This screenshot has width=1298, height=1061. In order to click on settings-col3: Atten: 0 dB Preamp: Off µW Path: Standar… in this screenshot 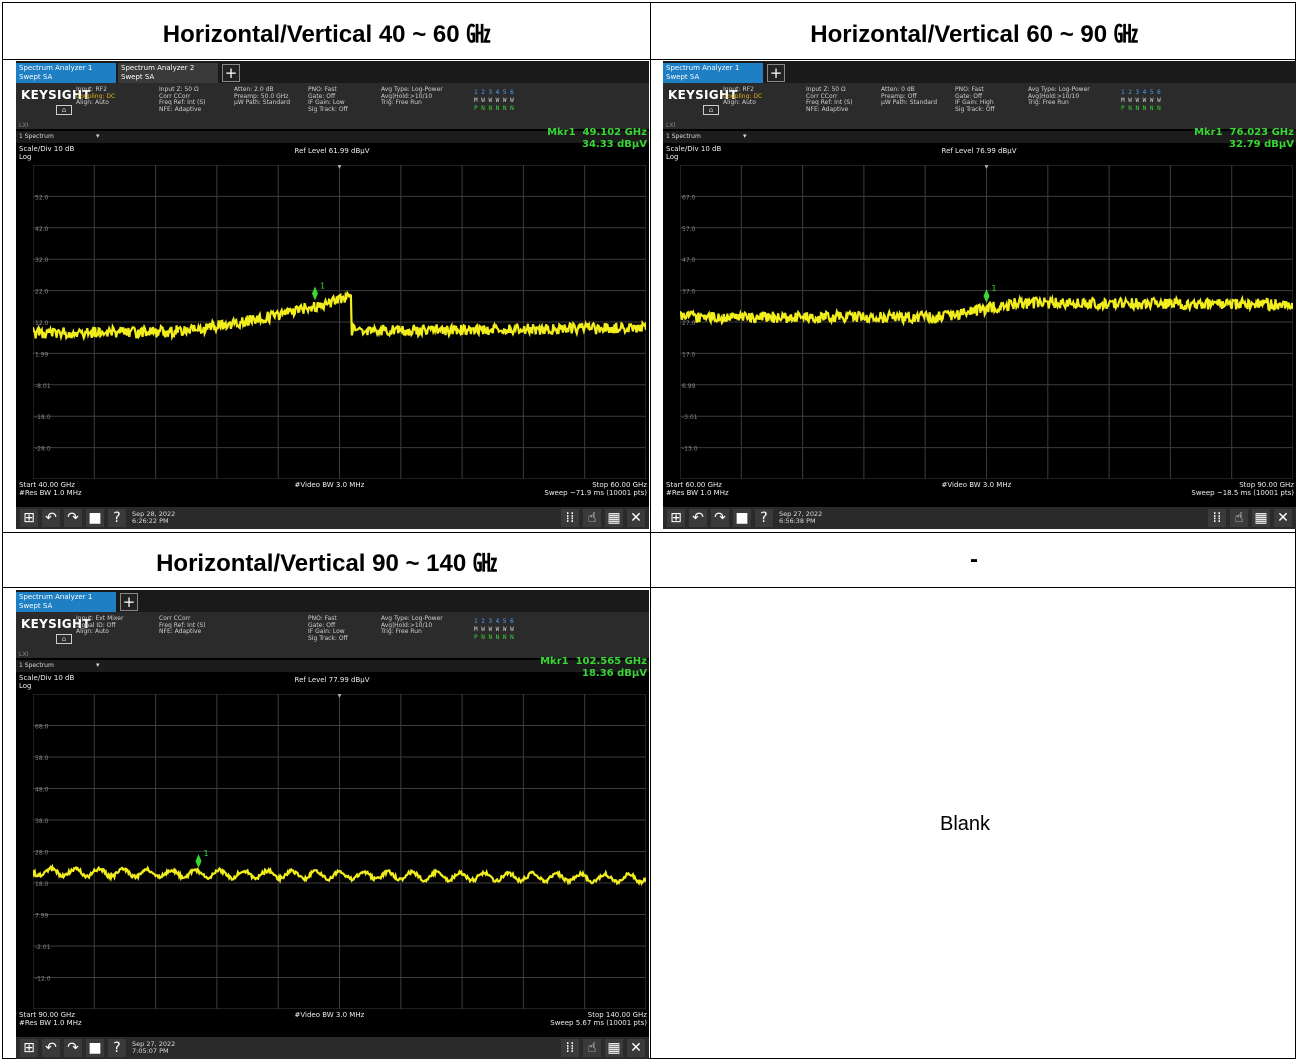, I will do `click(909, 96)`.